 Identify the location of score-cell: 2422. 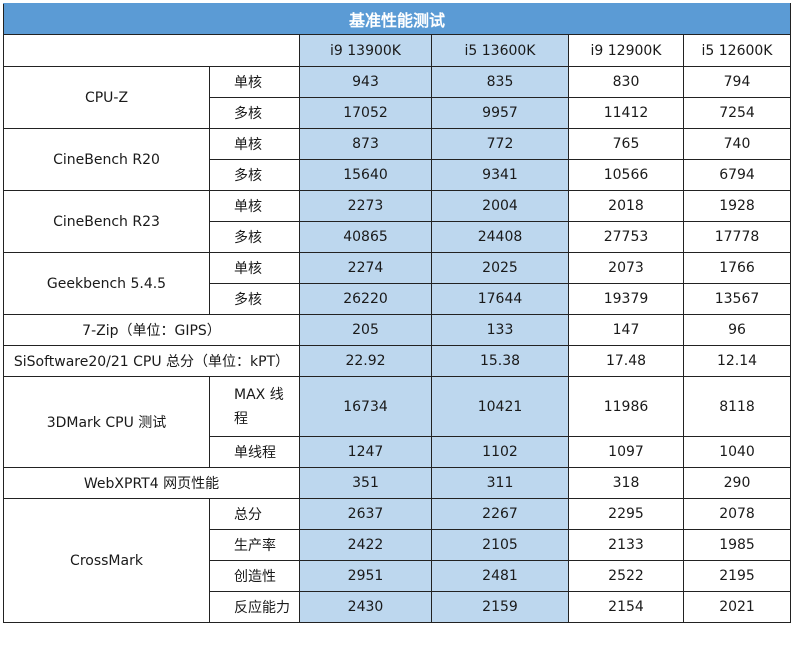
(365, 545).